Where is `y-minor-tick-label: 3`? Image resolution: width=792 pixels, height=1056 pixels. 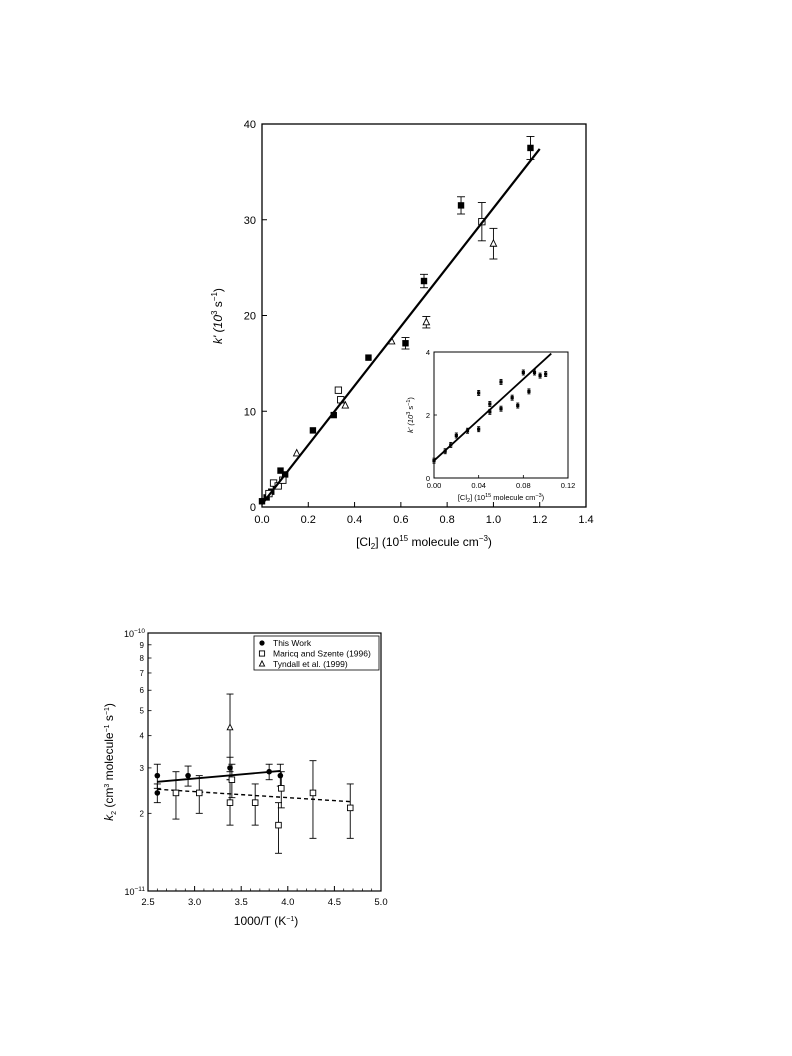
y-minor-tick-label: 3 is located at coordinates (142, 768).